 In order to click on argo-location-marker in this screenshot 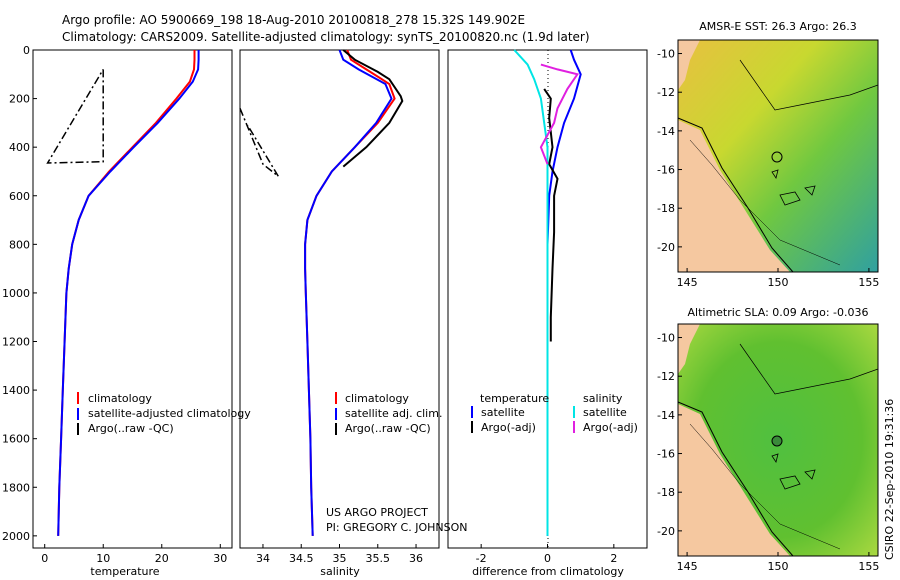, I will do `click(777, 157)`.